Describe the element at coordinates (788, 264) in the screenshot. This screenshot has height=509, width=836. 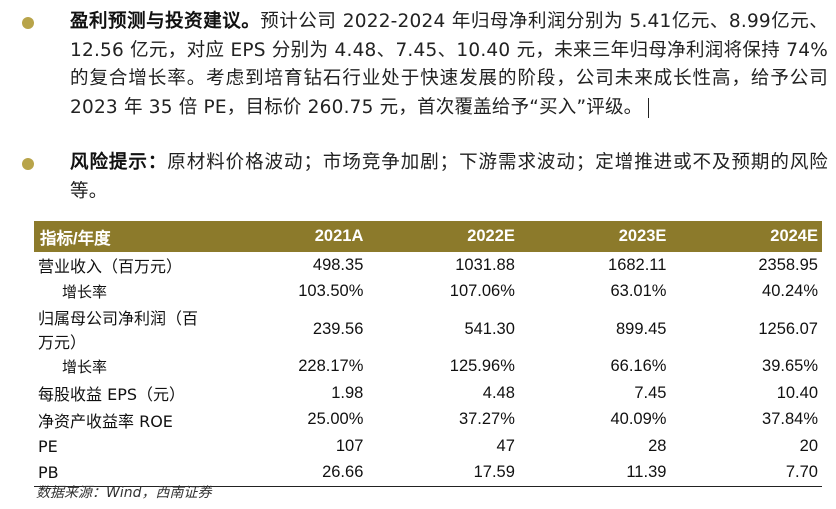
I see `table-cell: 2358.95` at that location.